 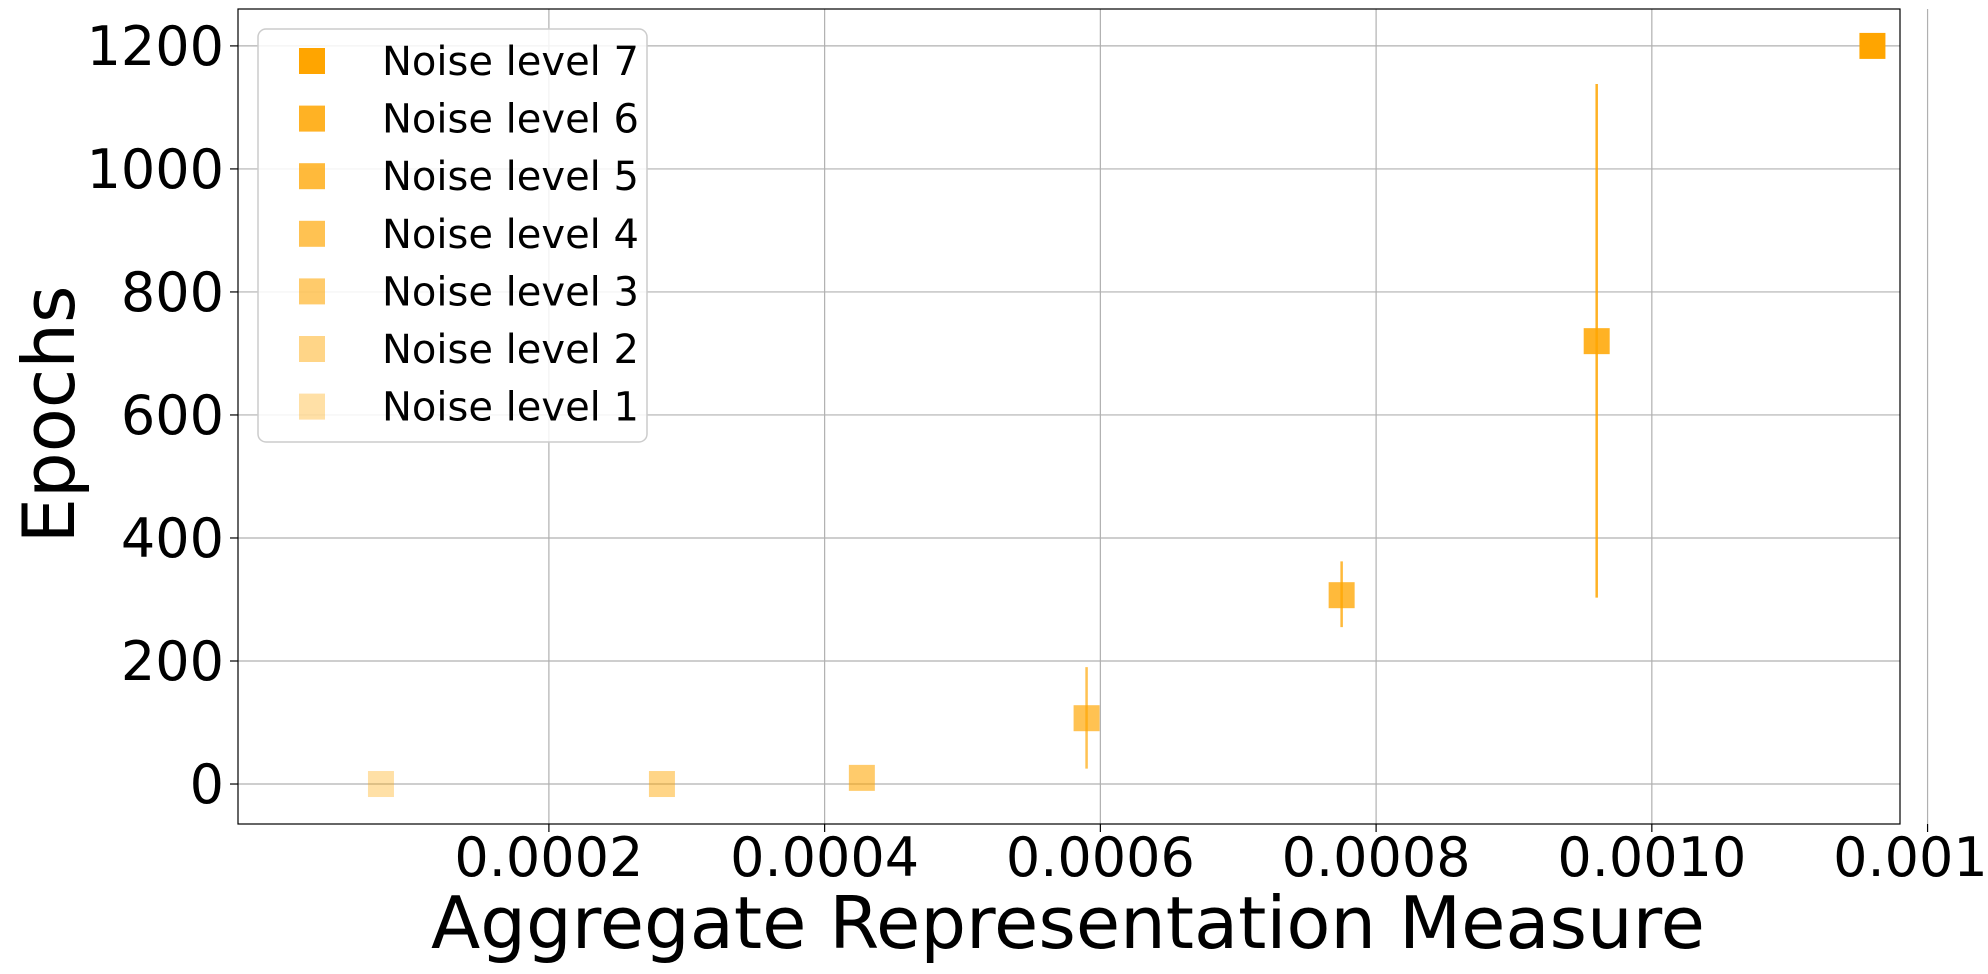 I want to click on y-tick-label: 600, so click(x=172, y=415).